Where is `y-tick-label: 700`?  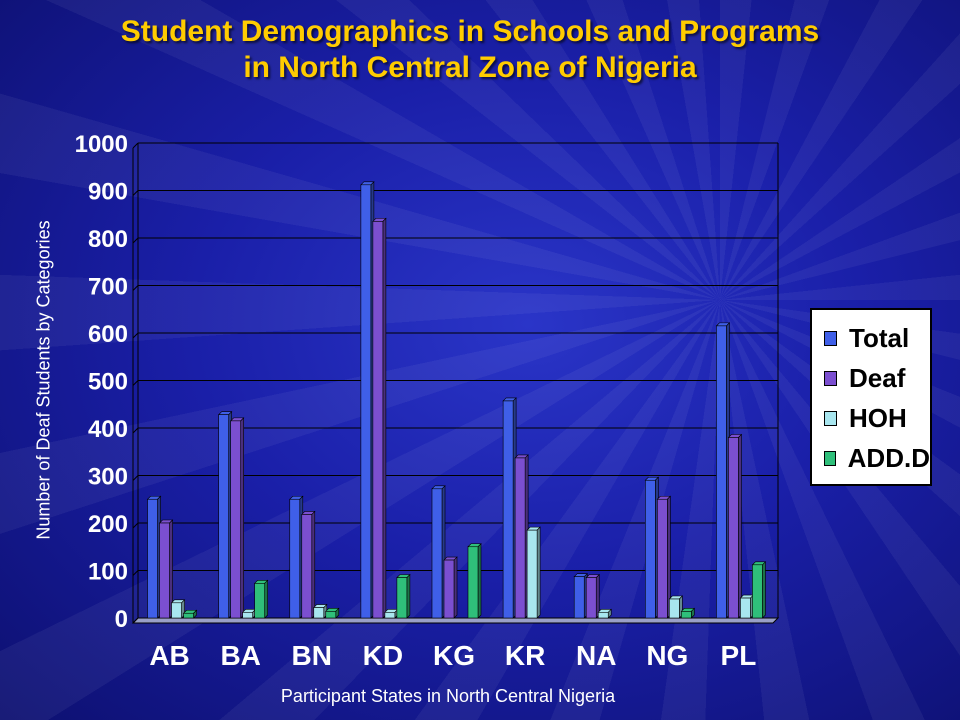 y-tick-label: 700 is located at coordinates (108, 287).